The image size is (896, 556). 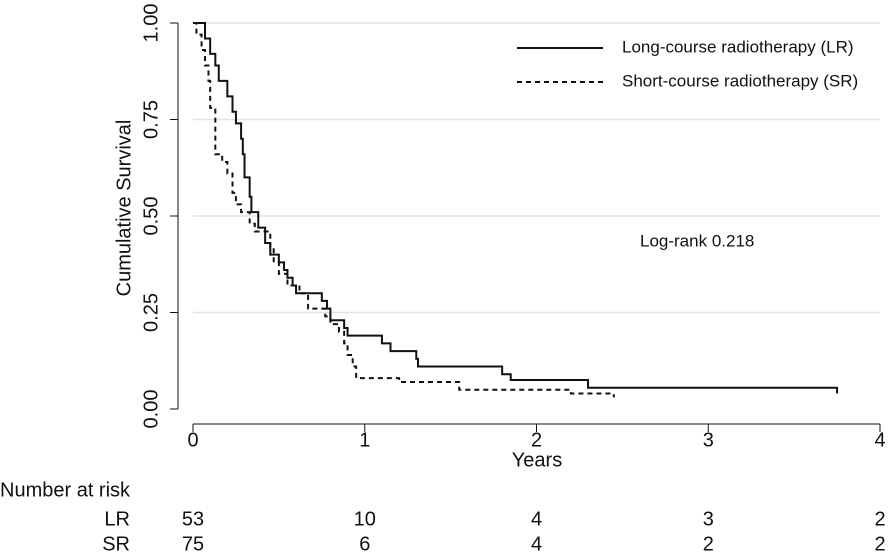 I want to click on risk-count: 3, so click(x=708, y=519).